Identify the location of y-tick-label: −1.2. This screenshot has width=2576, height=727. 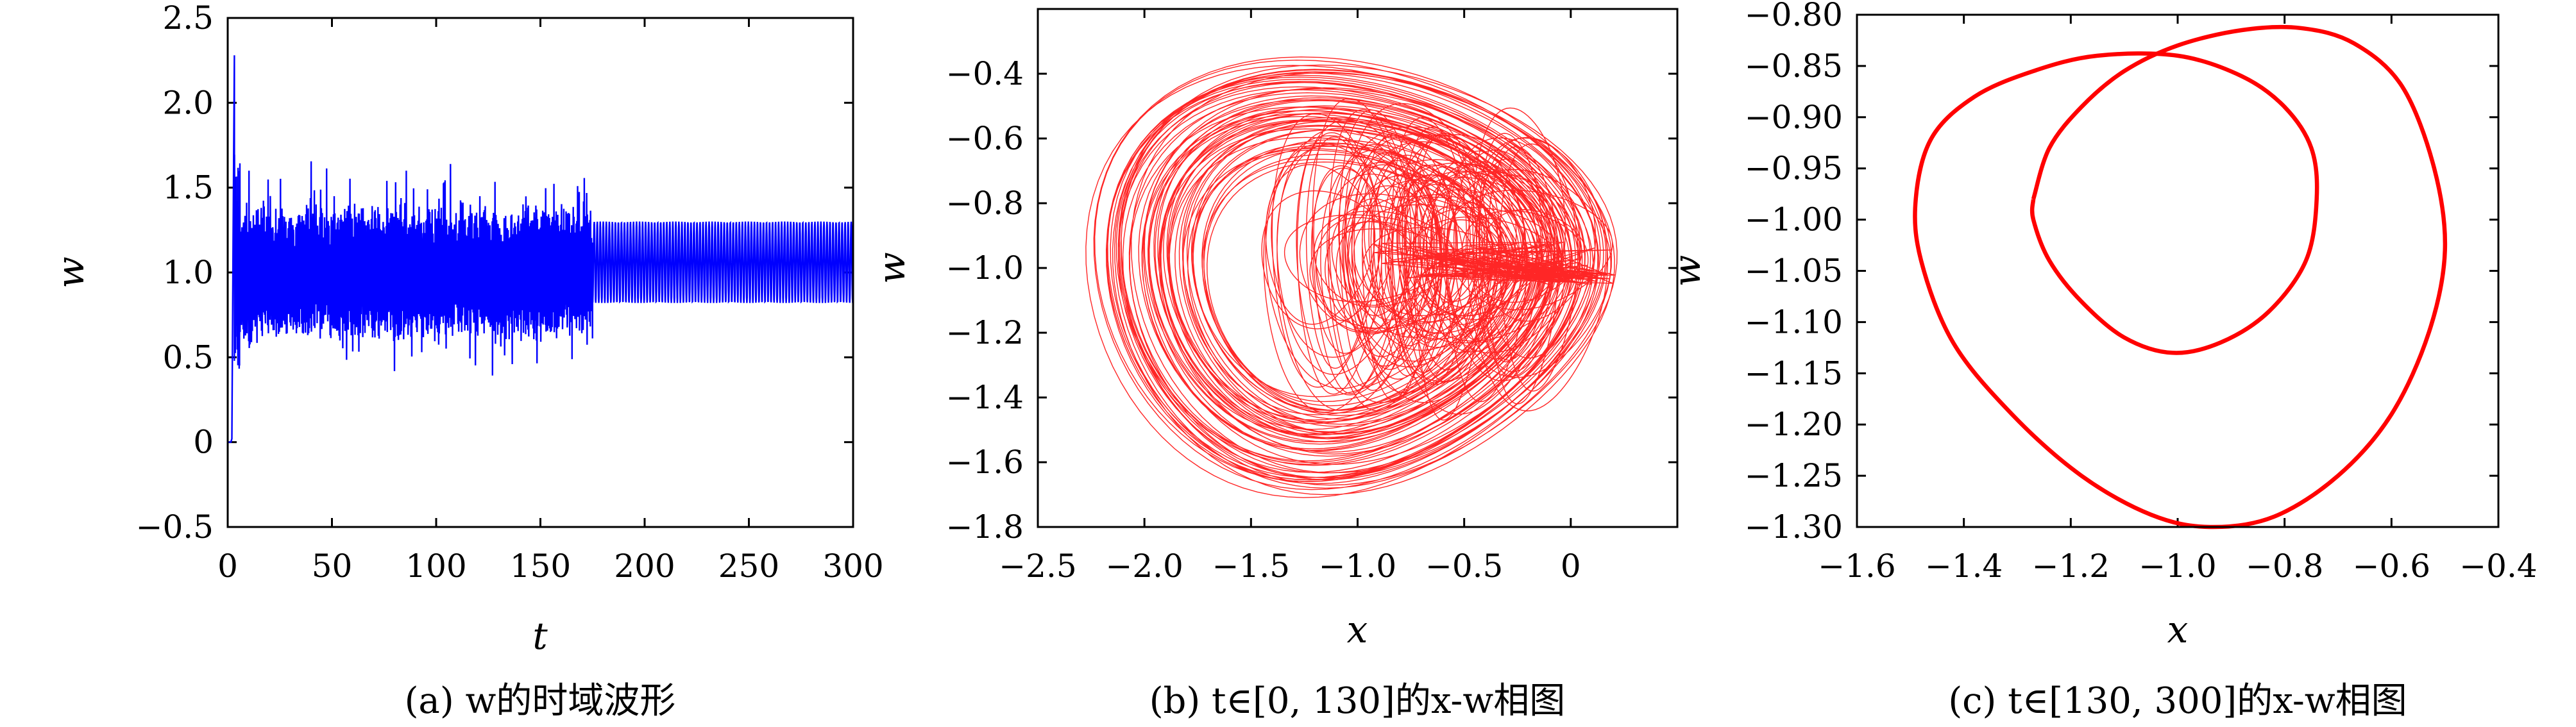
(985, 332).